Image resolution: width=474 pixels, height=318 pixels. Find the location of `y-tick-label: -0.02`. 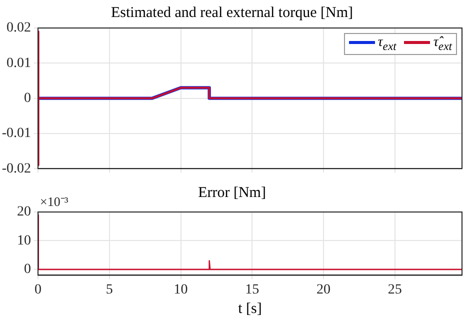

y-tick-label: -0.02 is located at coordinates (16, 168).